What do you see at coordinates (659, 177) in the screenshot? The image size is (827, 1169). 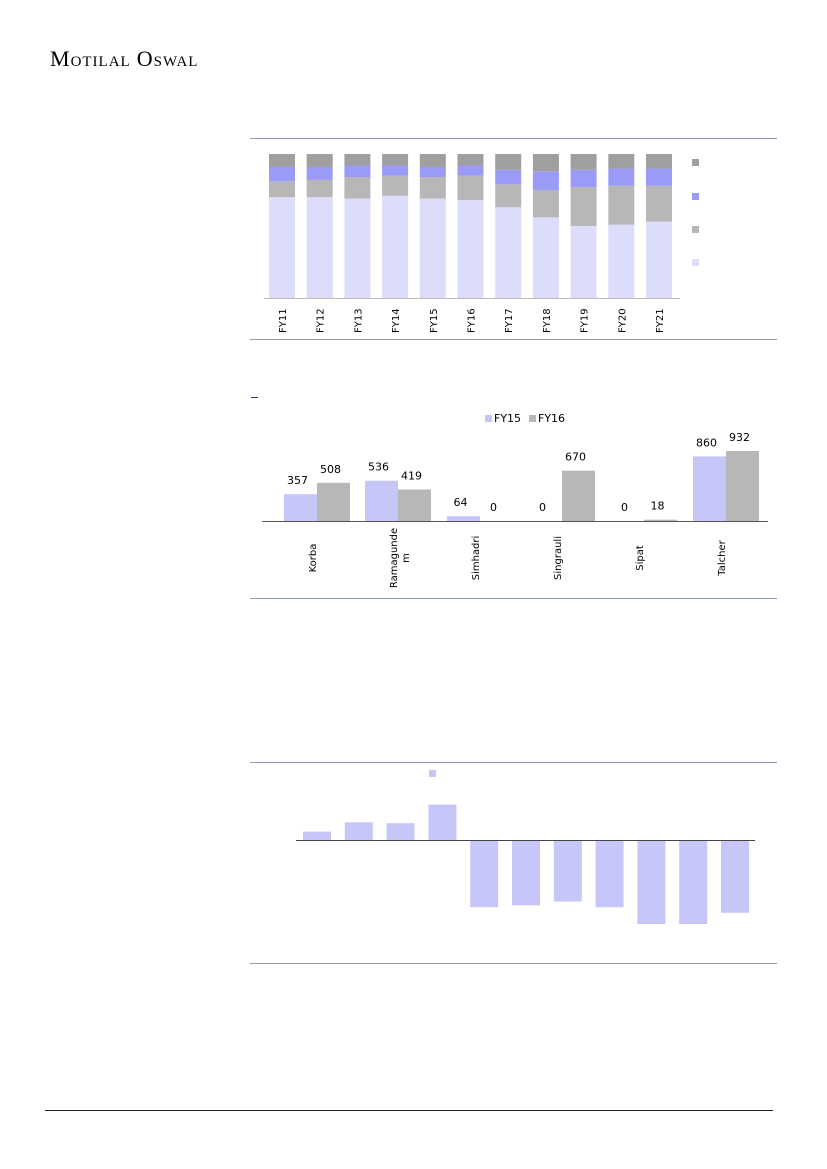 I see `chart1-bar-FY21-s3` at bounding box center [659, 177].